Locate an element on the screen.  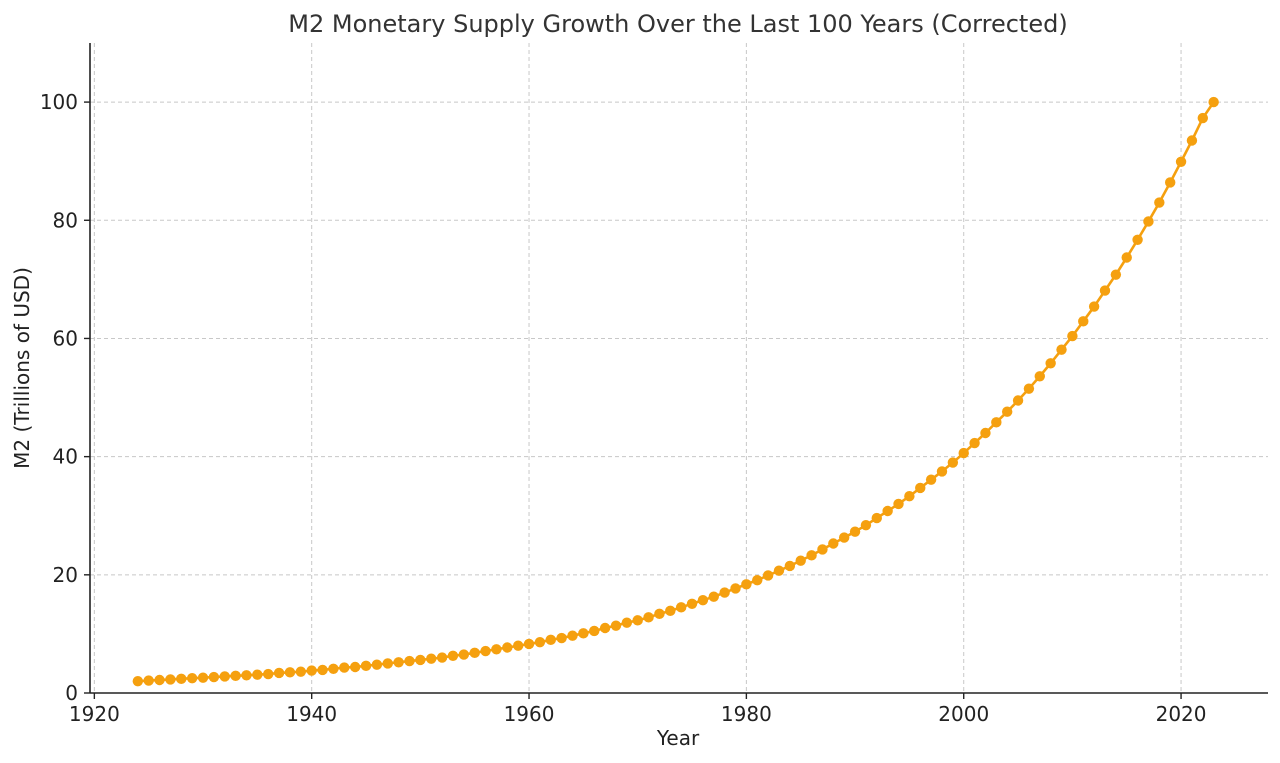
y-tick-label: 80 is located at coordinates (65, 220).